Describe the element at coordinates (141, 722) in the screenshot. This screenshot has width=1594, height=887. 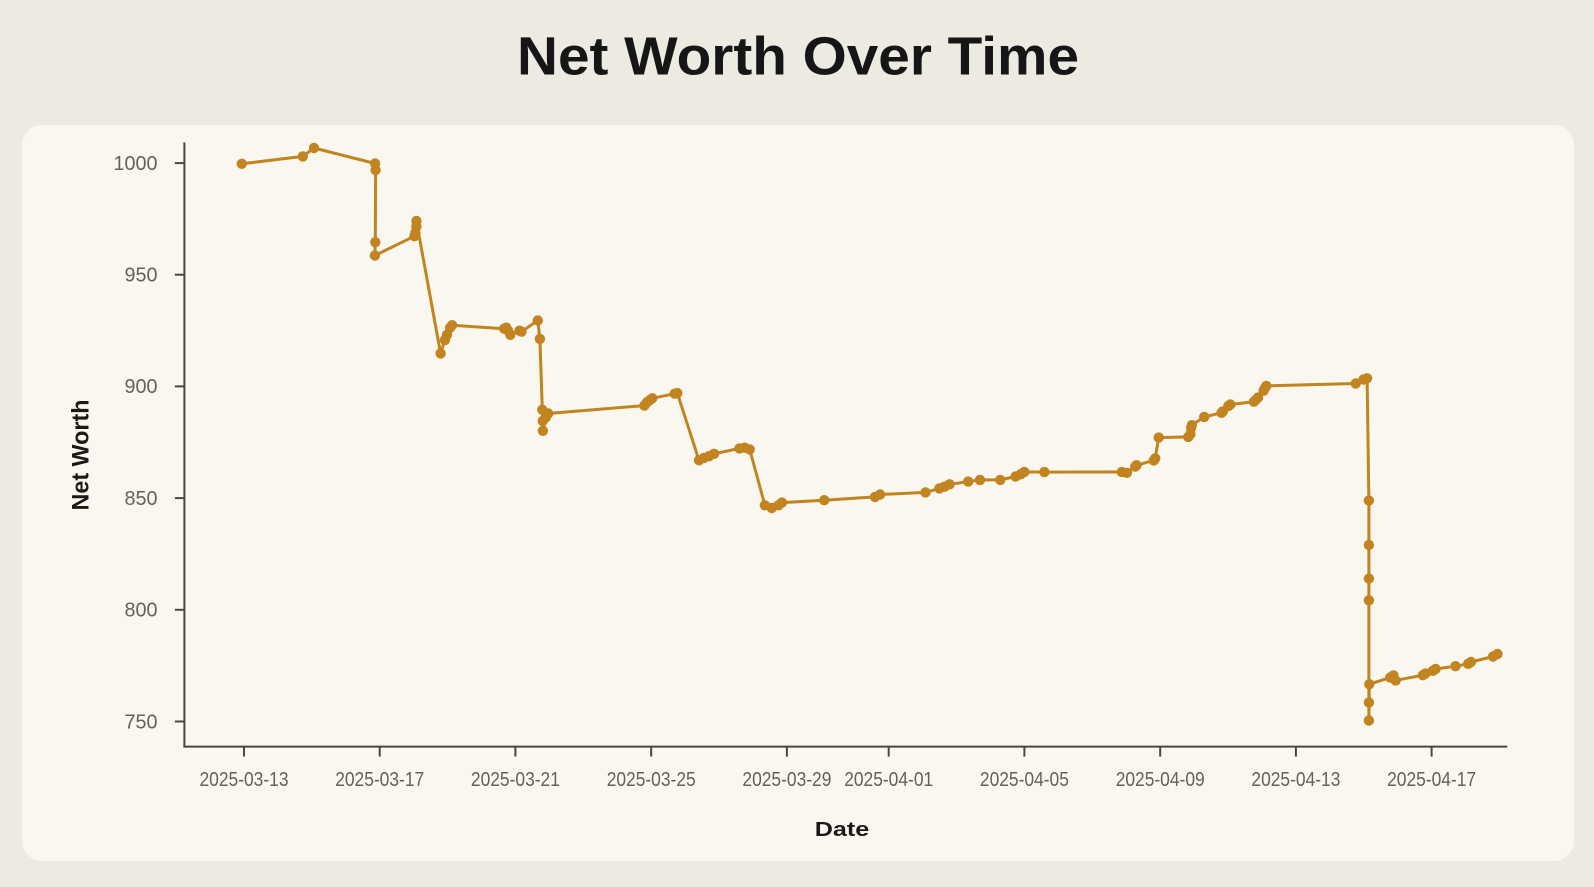
I see `svg-text: 750` at that location.